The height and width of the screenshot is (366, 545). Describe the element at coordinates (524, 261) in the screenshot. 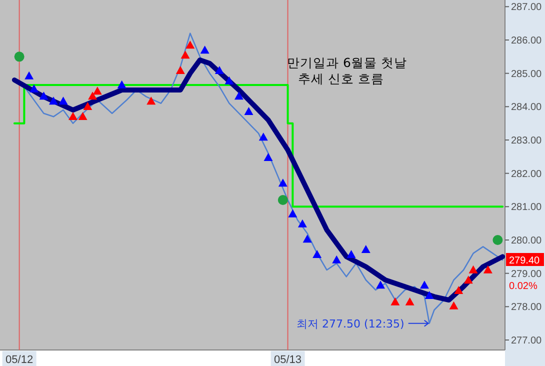

I see `text: 279.40` at that location.